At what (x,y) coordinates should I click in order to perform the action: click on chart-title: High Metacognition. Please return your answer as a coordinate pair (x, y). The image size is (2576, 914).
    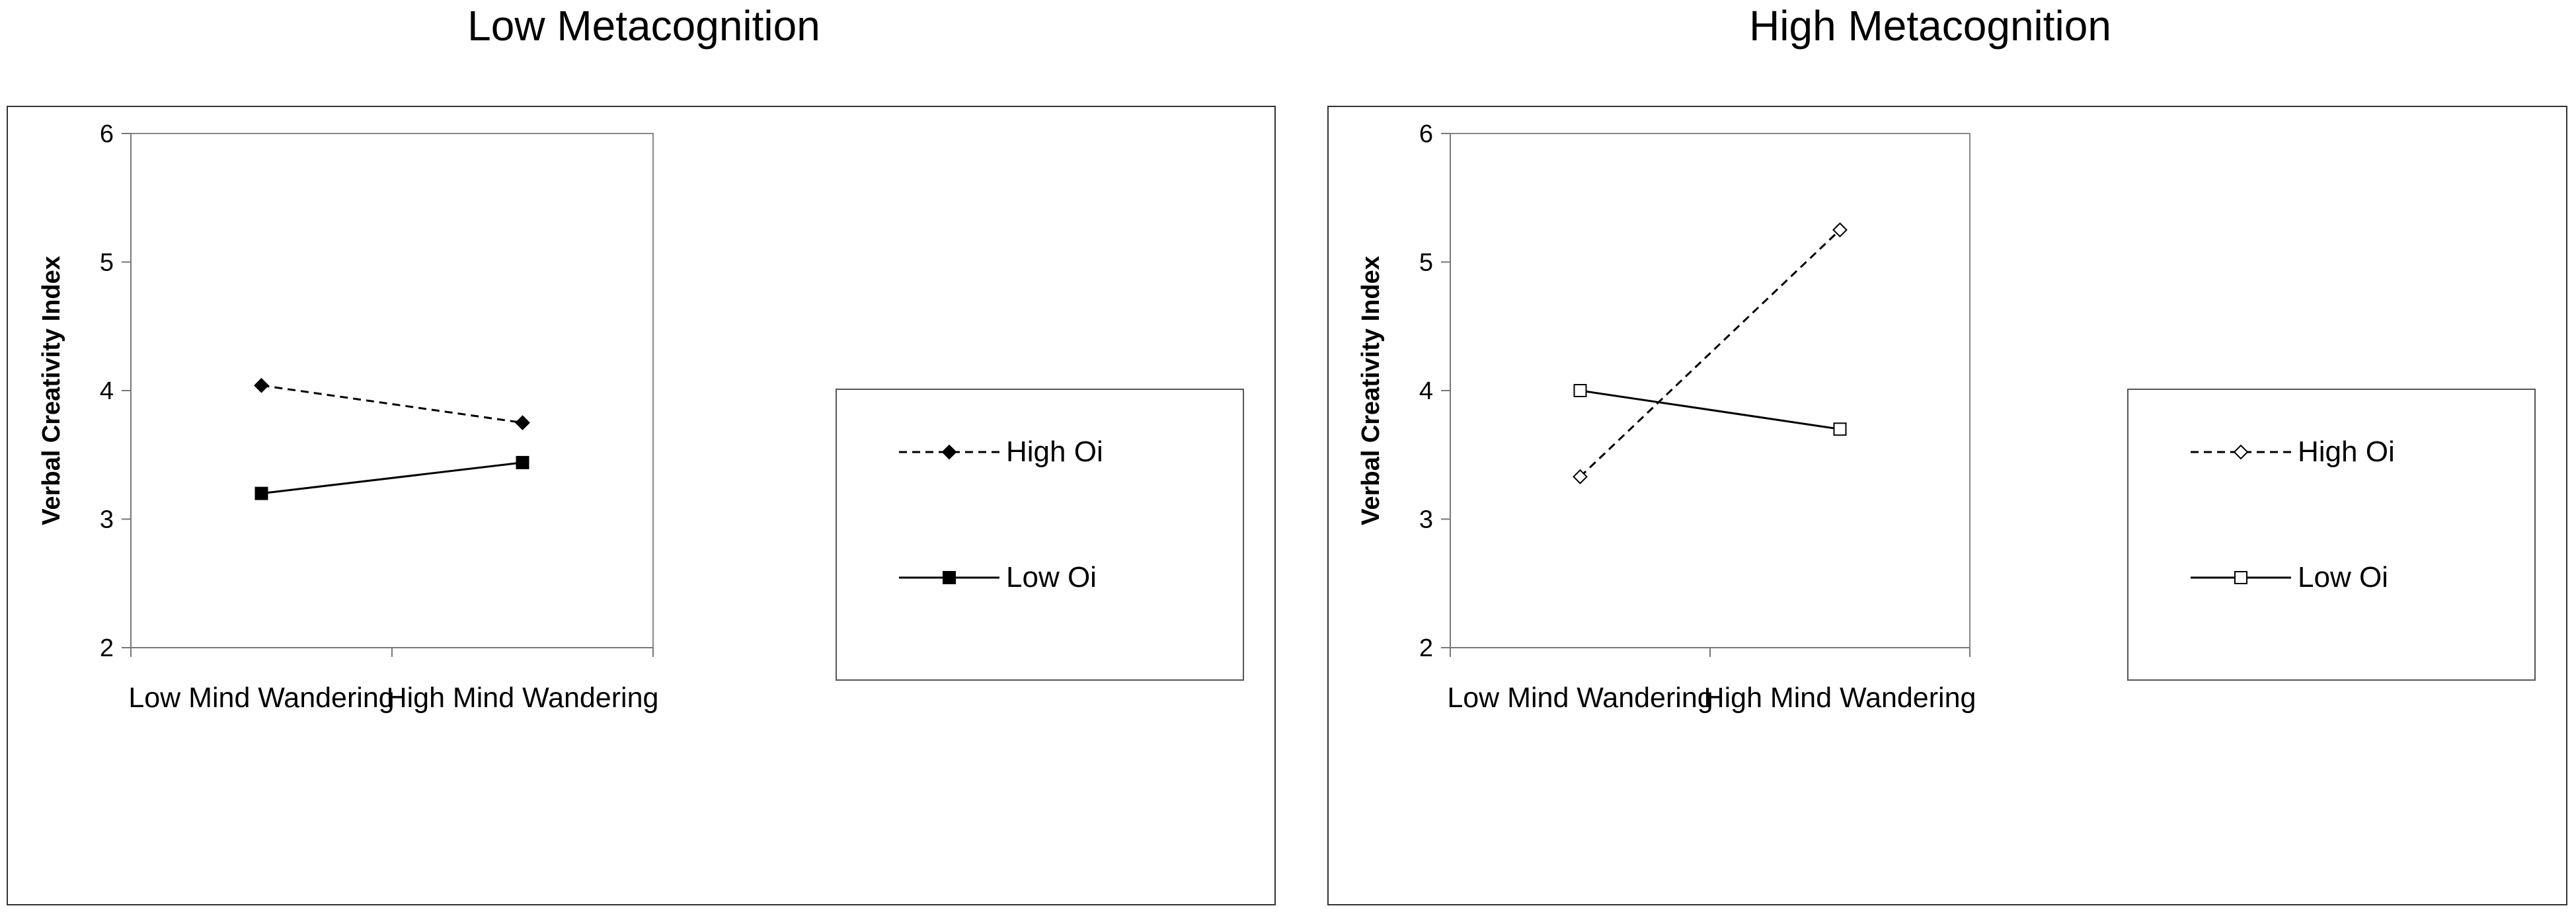
    Looking at the image, I should click on (1930, 26).